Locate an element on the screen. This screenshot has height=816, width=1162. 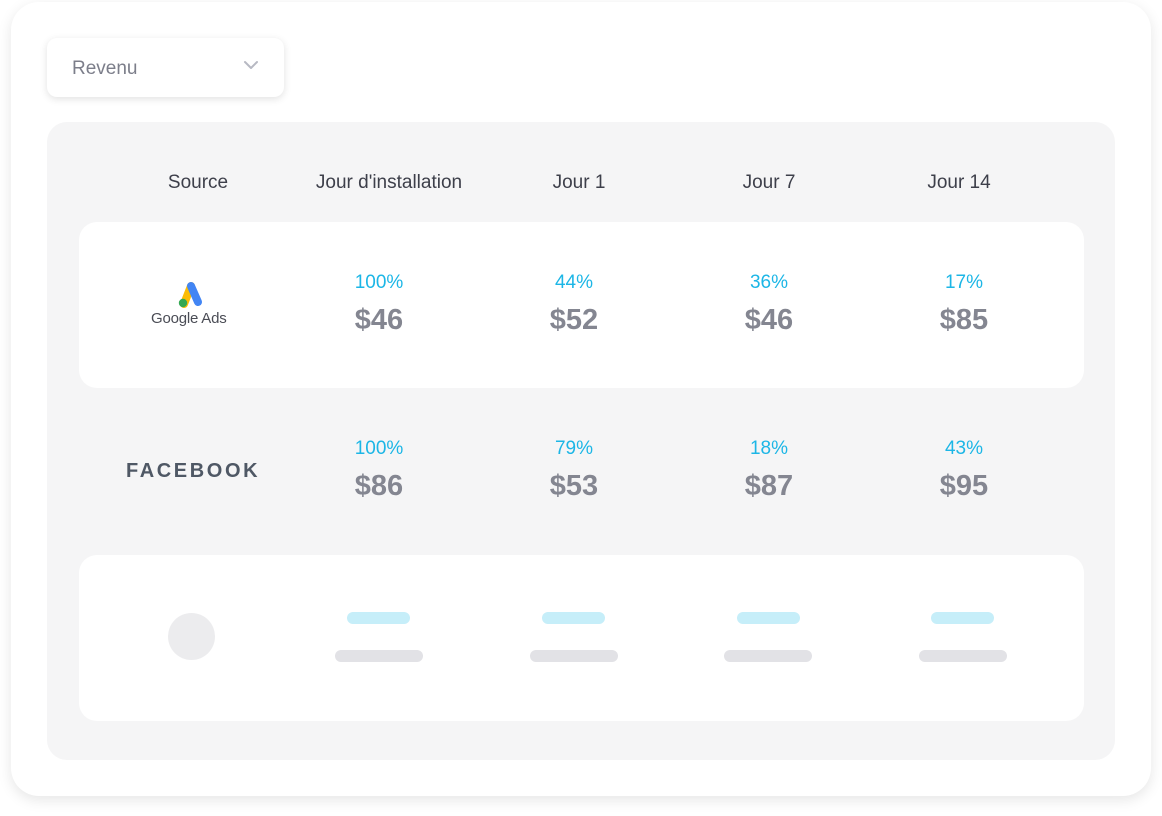
percent-label: 43% is located at coordinates (964, 448).